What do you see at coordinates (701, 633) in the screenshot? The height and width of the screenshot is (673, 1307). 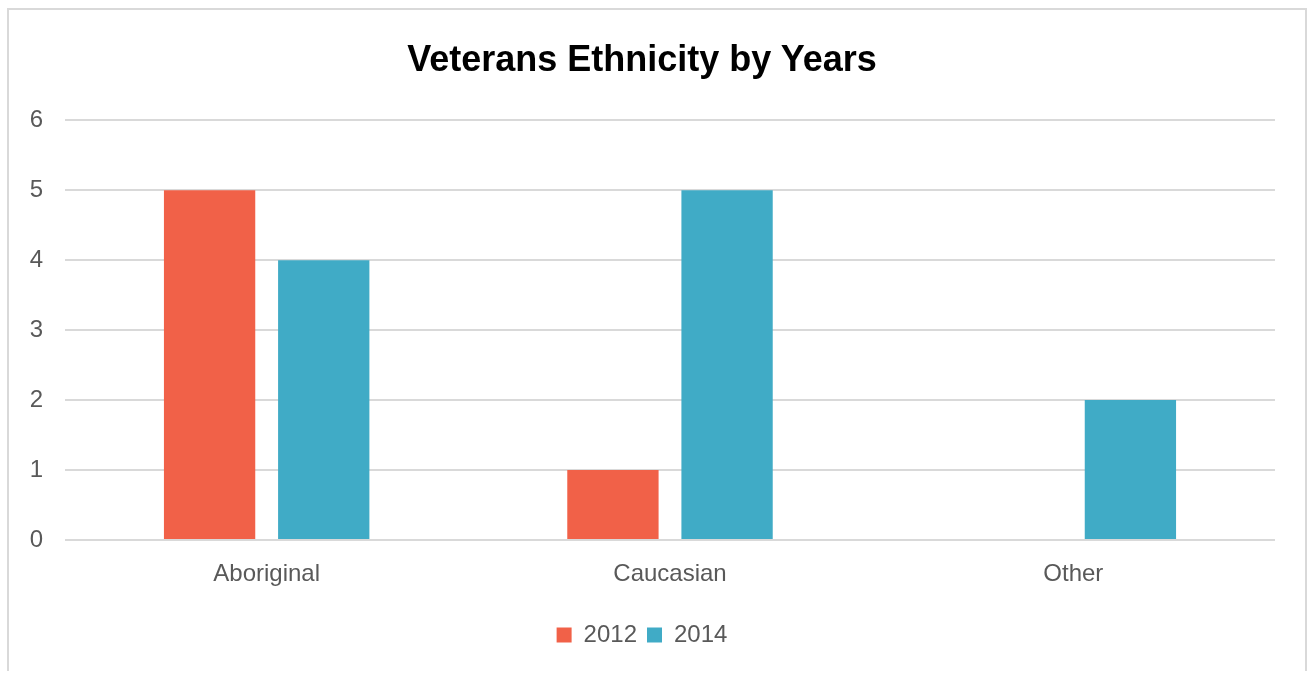 I see `legend-label: 2014` at bounding box center [701, 633].